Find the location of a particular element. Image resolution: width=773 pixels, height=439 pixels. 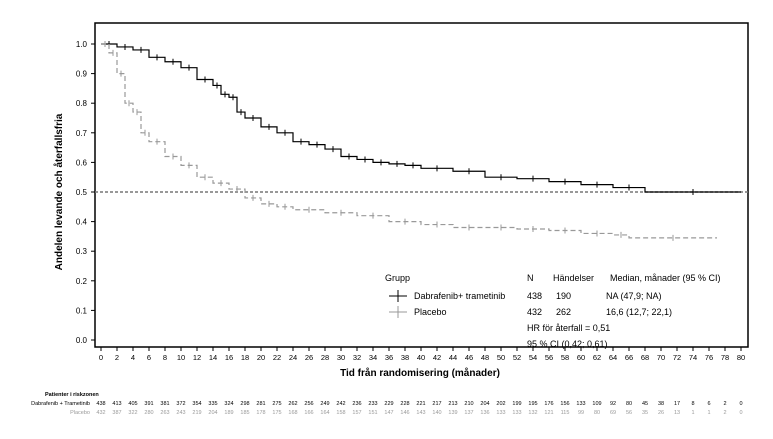

risk-count: 413 is located at coordinates (116, 404).